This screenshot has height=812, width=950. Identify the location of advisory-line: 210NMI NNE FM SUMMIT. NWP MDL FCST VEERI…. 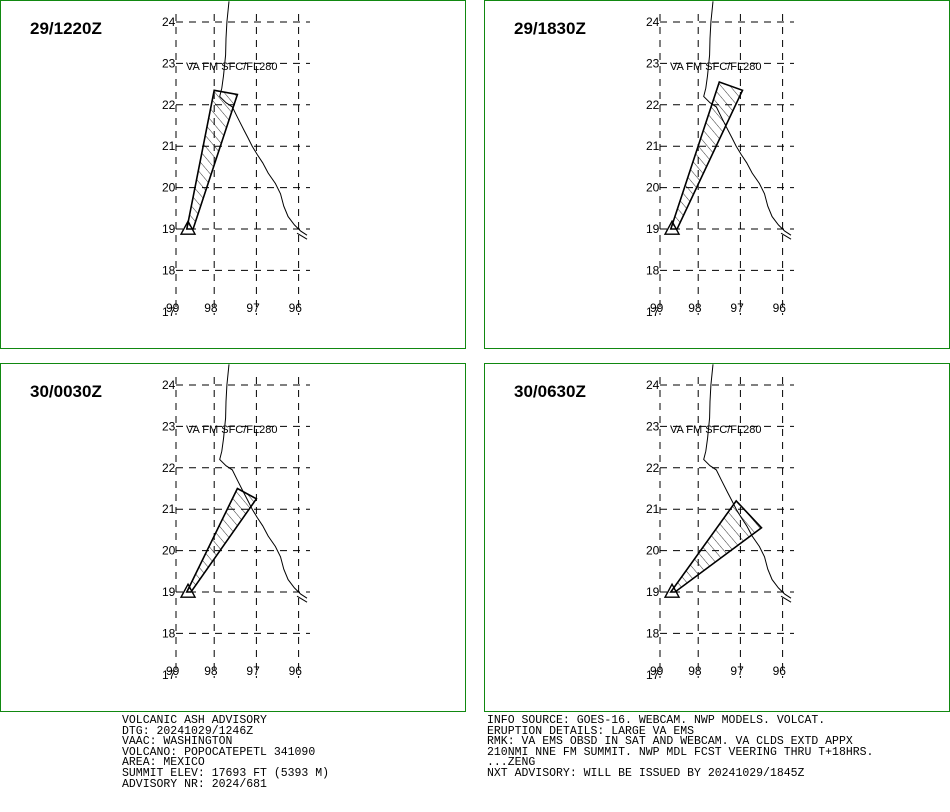
(680, 752).